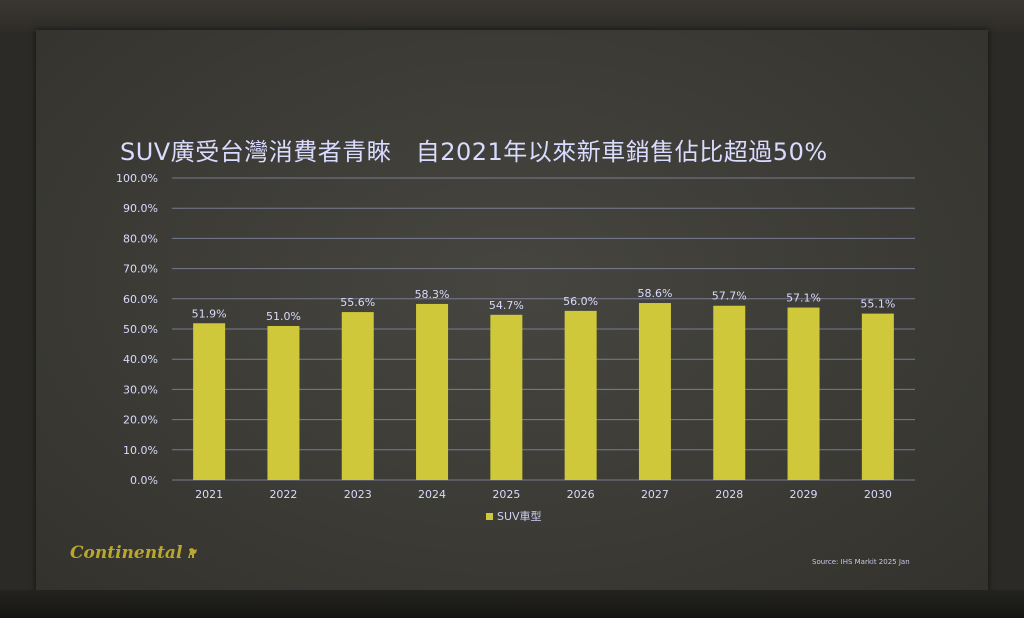 The width and height of the screenshot is (1024, 618). What do you see at coordinates (140, 420) in the screenshot?
I see `y-tick-label: 20.0%` at bounding box center [140, 420].